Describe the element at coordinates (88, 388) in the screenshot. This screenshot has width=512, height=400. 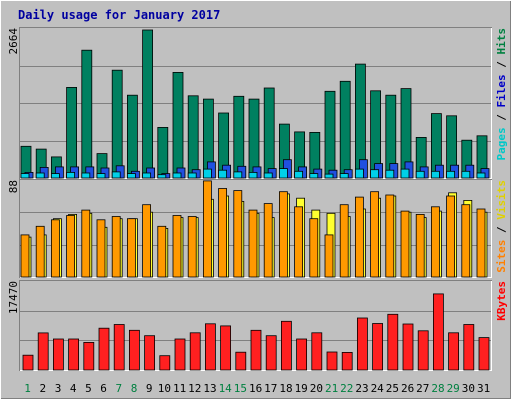
I see `x-tick-label-day-5: 5` at that location.